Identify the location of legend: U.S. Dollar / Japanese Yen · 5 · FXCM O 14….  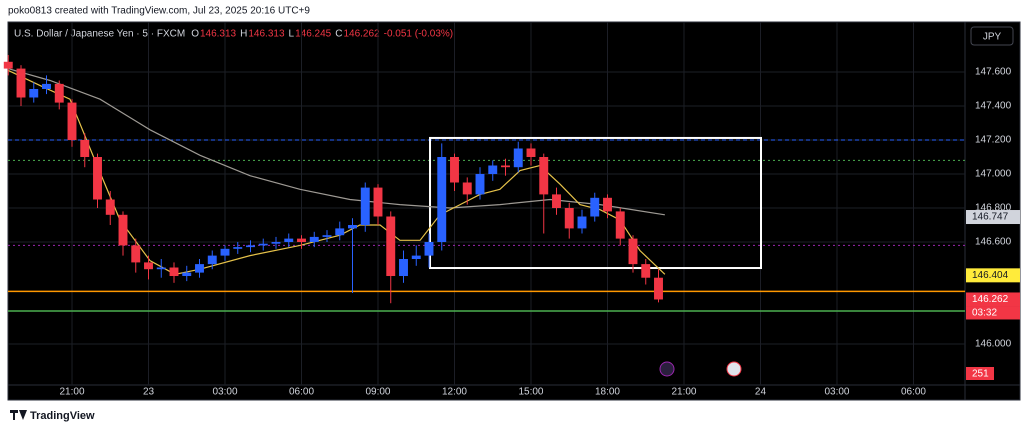
(233, 34).